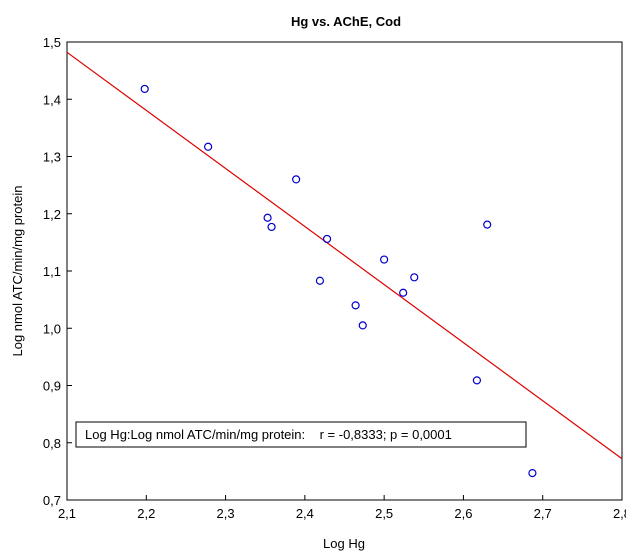 The image size is (626, 556). What do you see at coordinates (619, 513) in the screenshot?
I see `x-tick-label: 2,8` at bounding box center [619, 513].